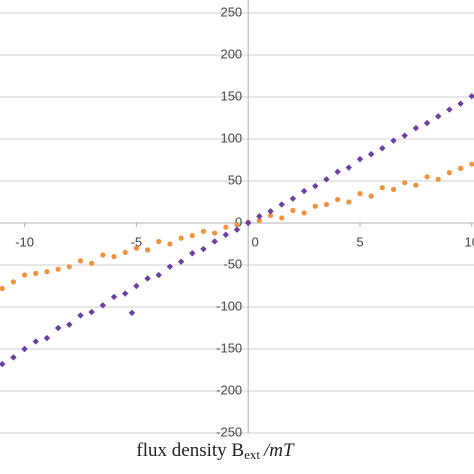  I want to click on x-axis-label: flux density Bext/mT, so click(215, 451).